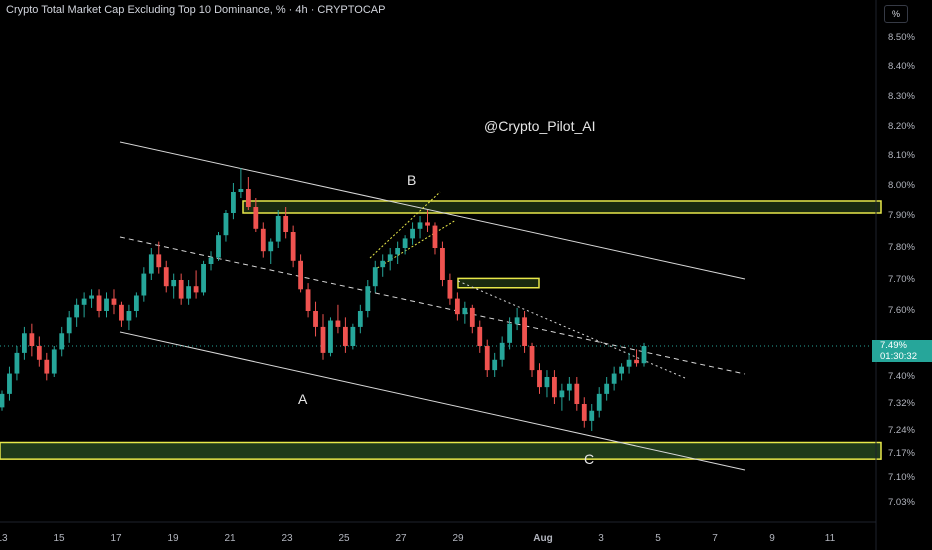  I want to click on last-price-badge: 7.49% 01:30:32, so click(902, 351).